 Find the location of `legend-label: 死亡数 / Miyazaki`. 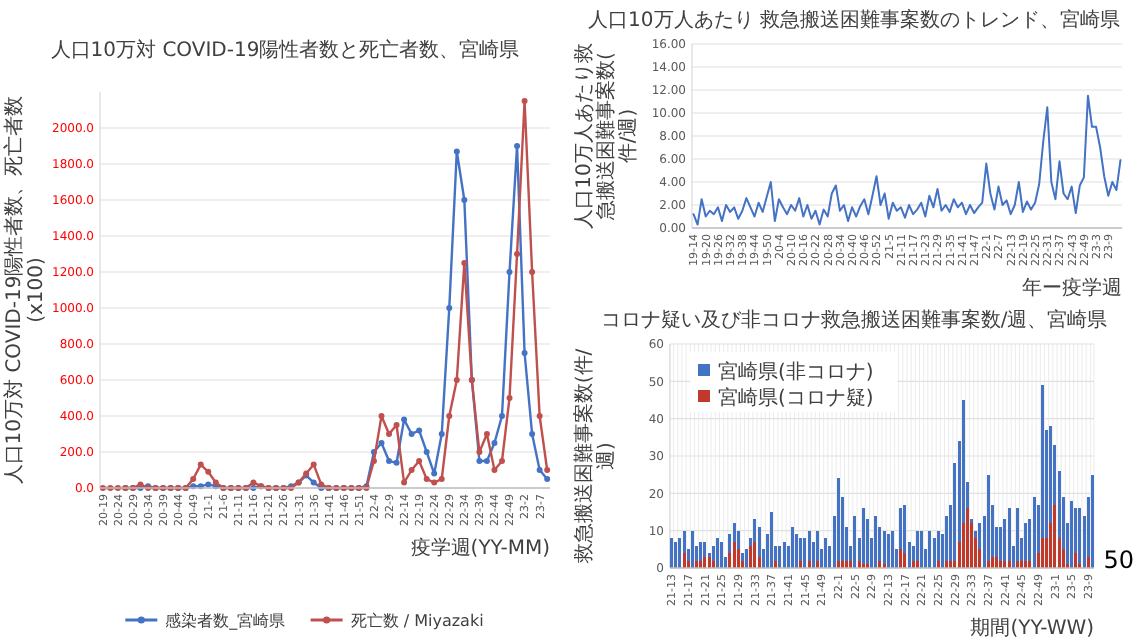

legend-label: 死亡数 / Miyazaki is located at coordinates (417, 621).